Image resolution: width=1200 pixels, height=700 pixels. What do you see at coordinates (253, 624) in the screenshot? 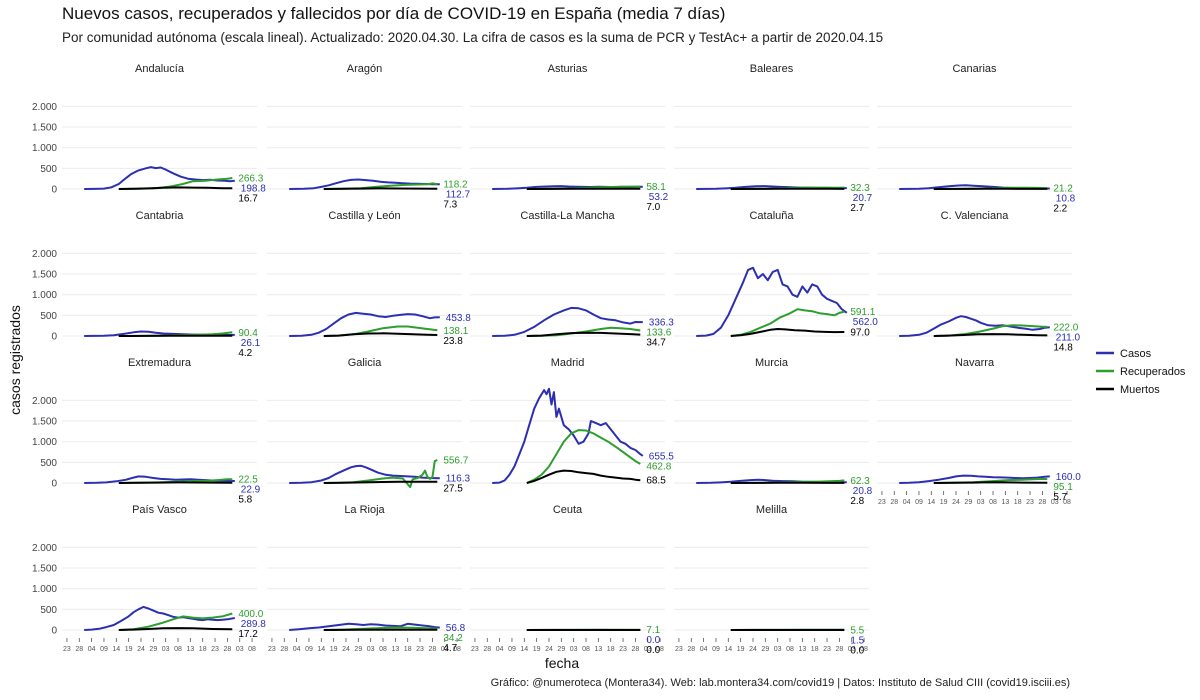
I see `casos-end-label: 289.8` at bounding box center [253, 624].